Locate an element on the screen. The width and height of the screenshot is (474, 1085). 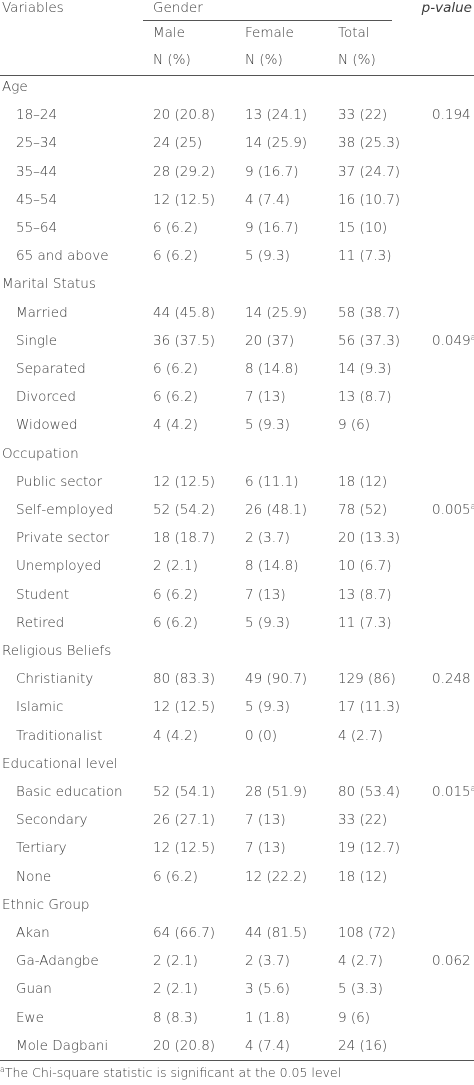
cell-female: 8 (14.8) is located at coordinates (272, 369).